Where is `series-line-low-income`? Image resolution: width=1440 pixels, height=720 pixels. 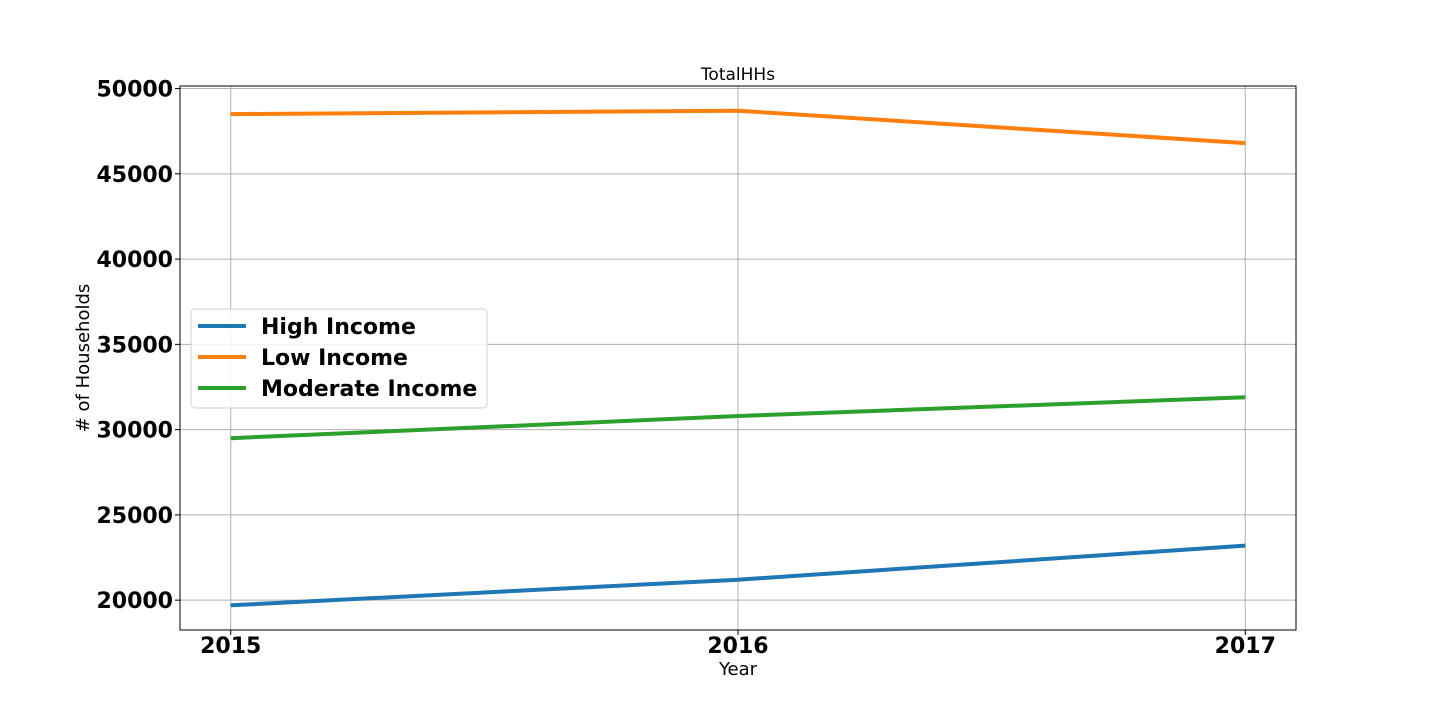 series-line-low-income is located at coordinates (738, 127).